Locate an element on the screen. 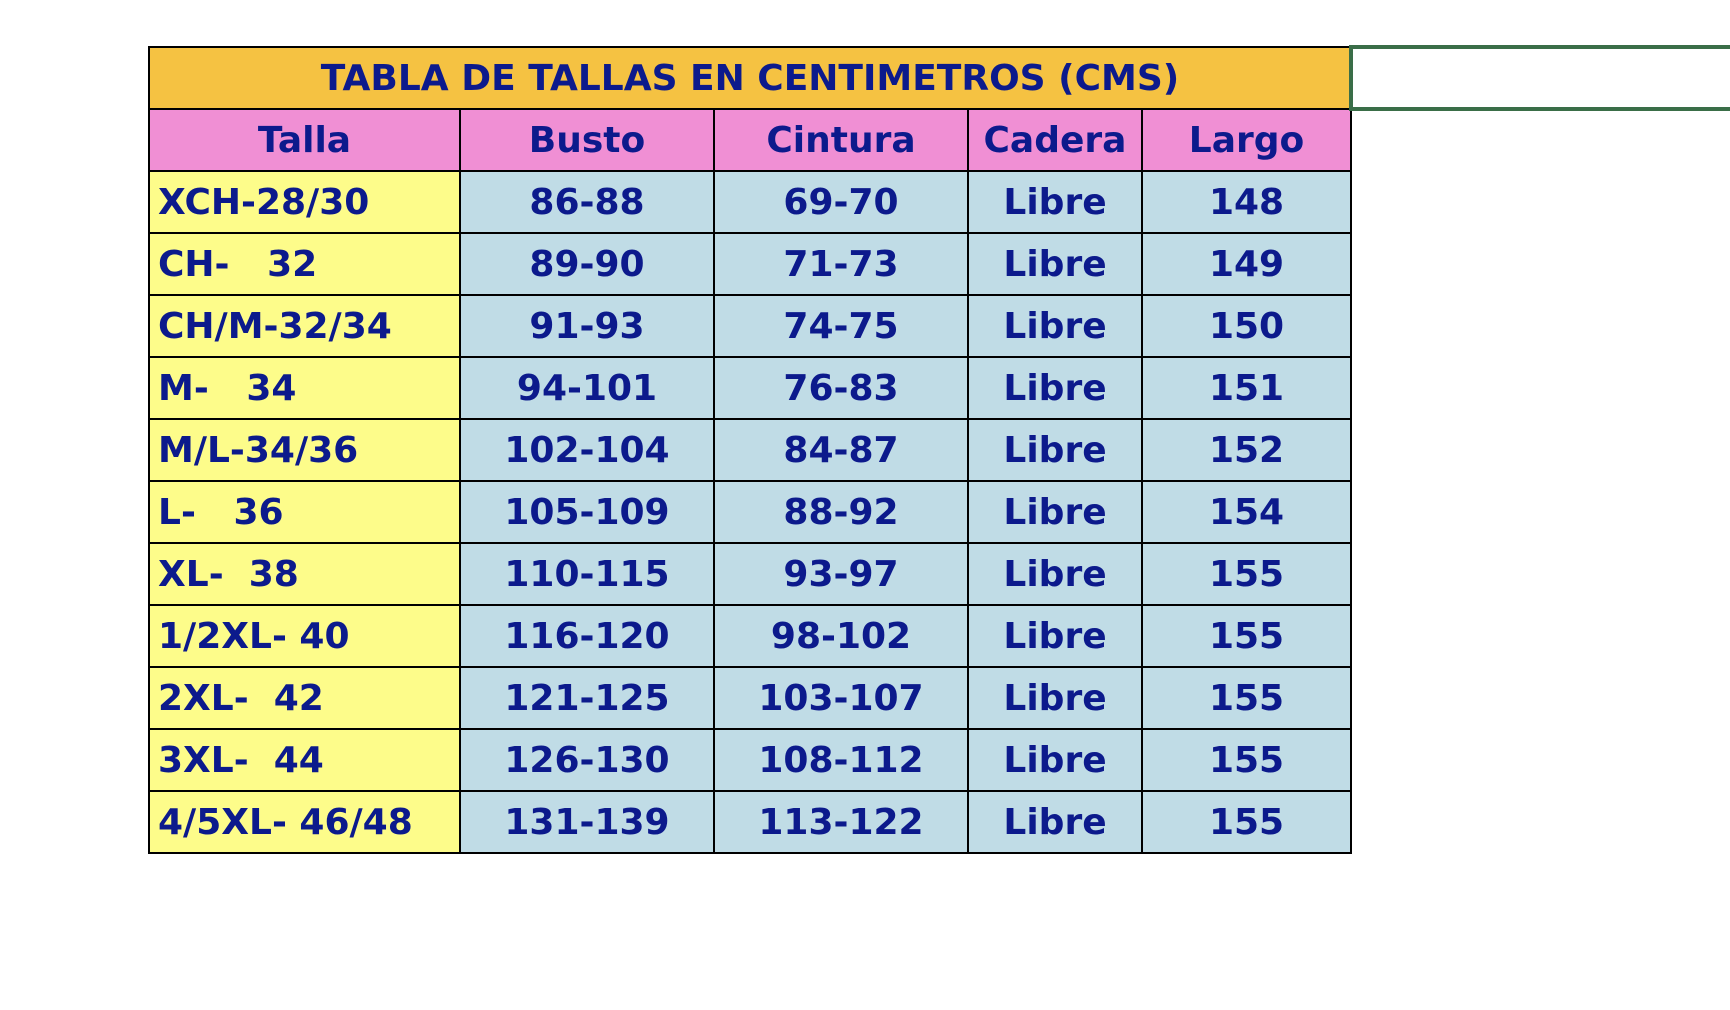 The image size is (1730, 1010). cell-cintura: 74-75 is located at coordinates (841, 326).